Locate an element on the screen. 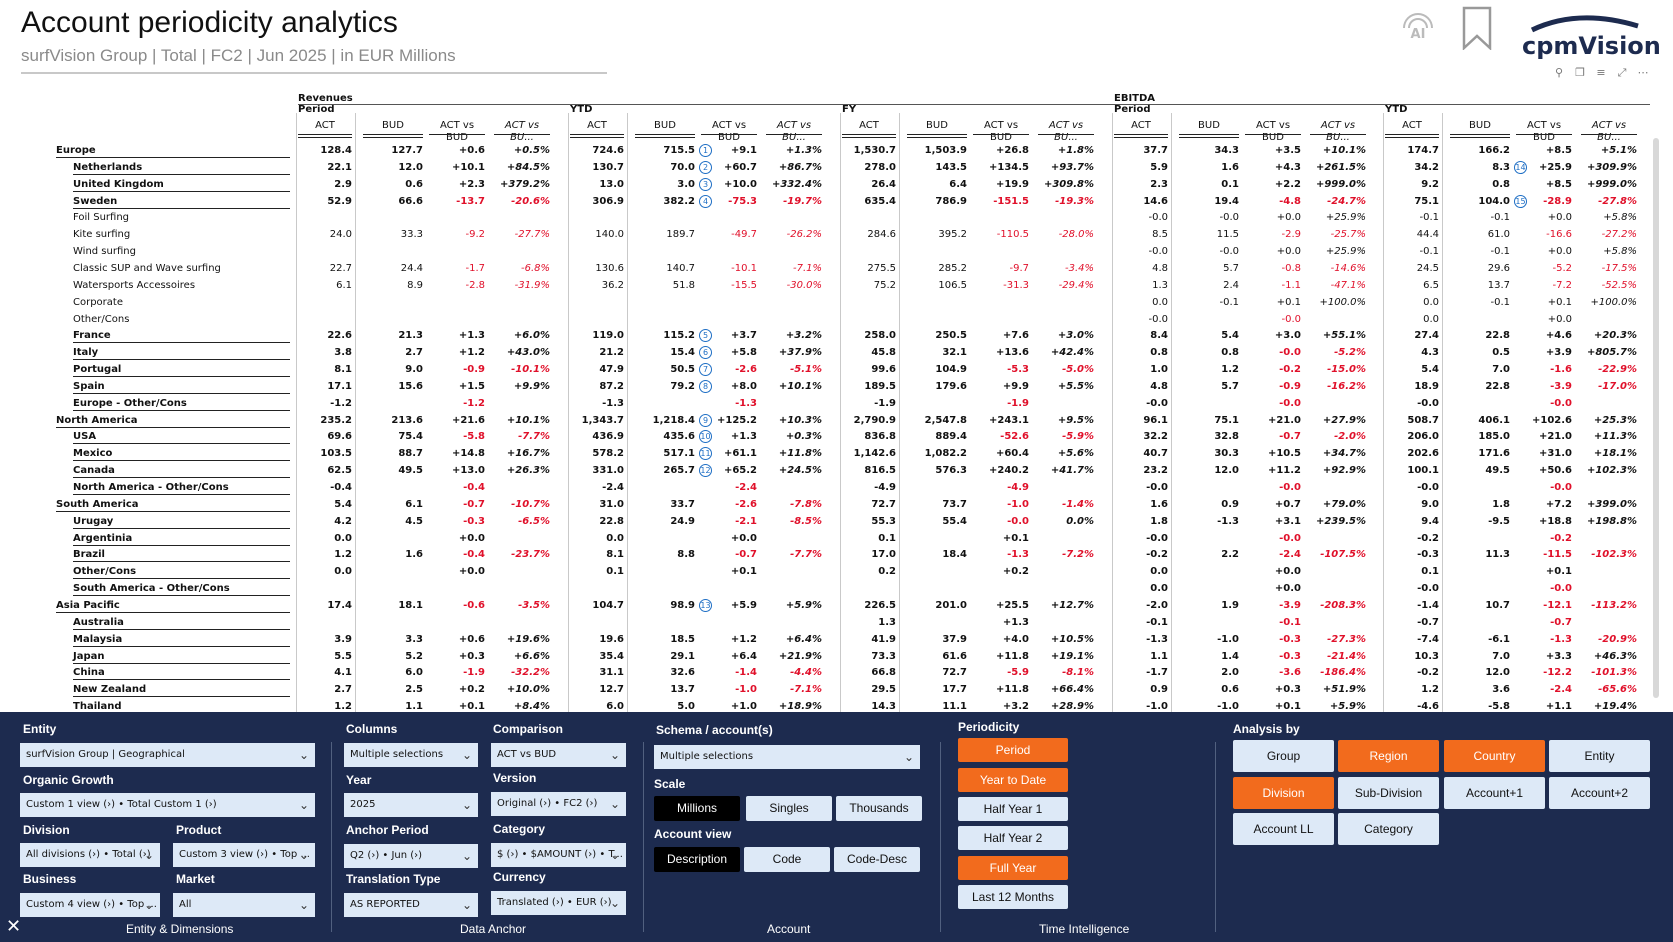  analysis-group-button: Group is located at coordinates (1283, 756).